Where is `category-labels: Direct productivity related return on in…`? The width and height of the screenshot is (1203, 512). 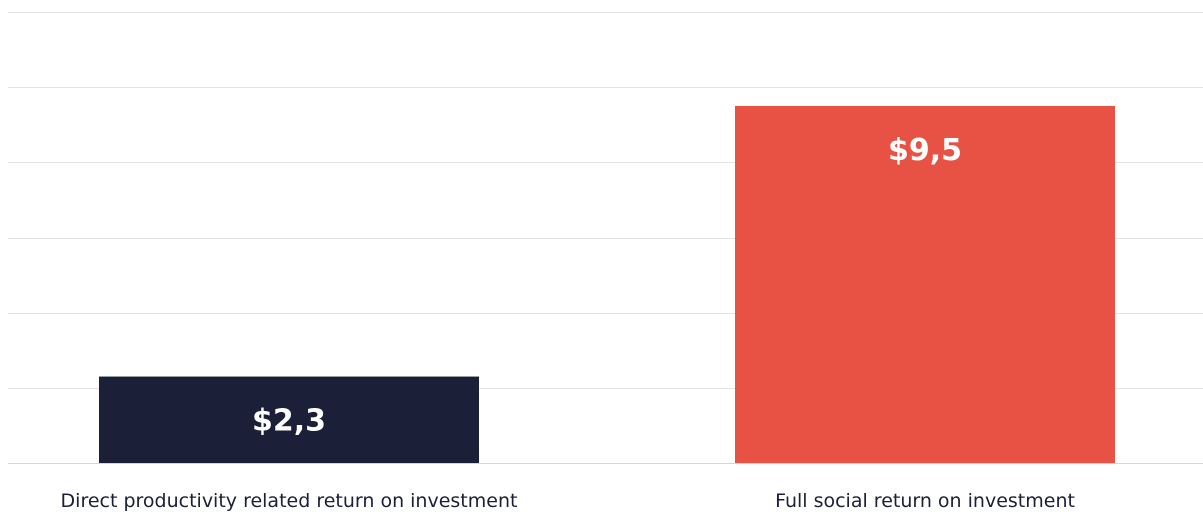
category-labels: Direct productivity related return on in… is located at coordinates (568, 501).